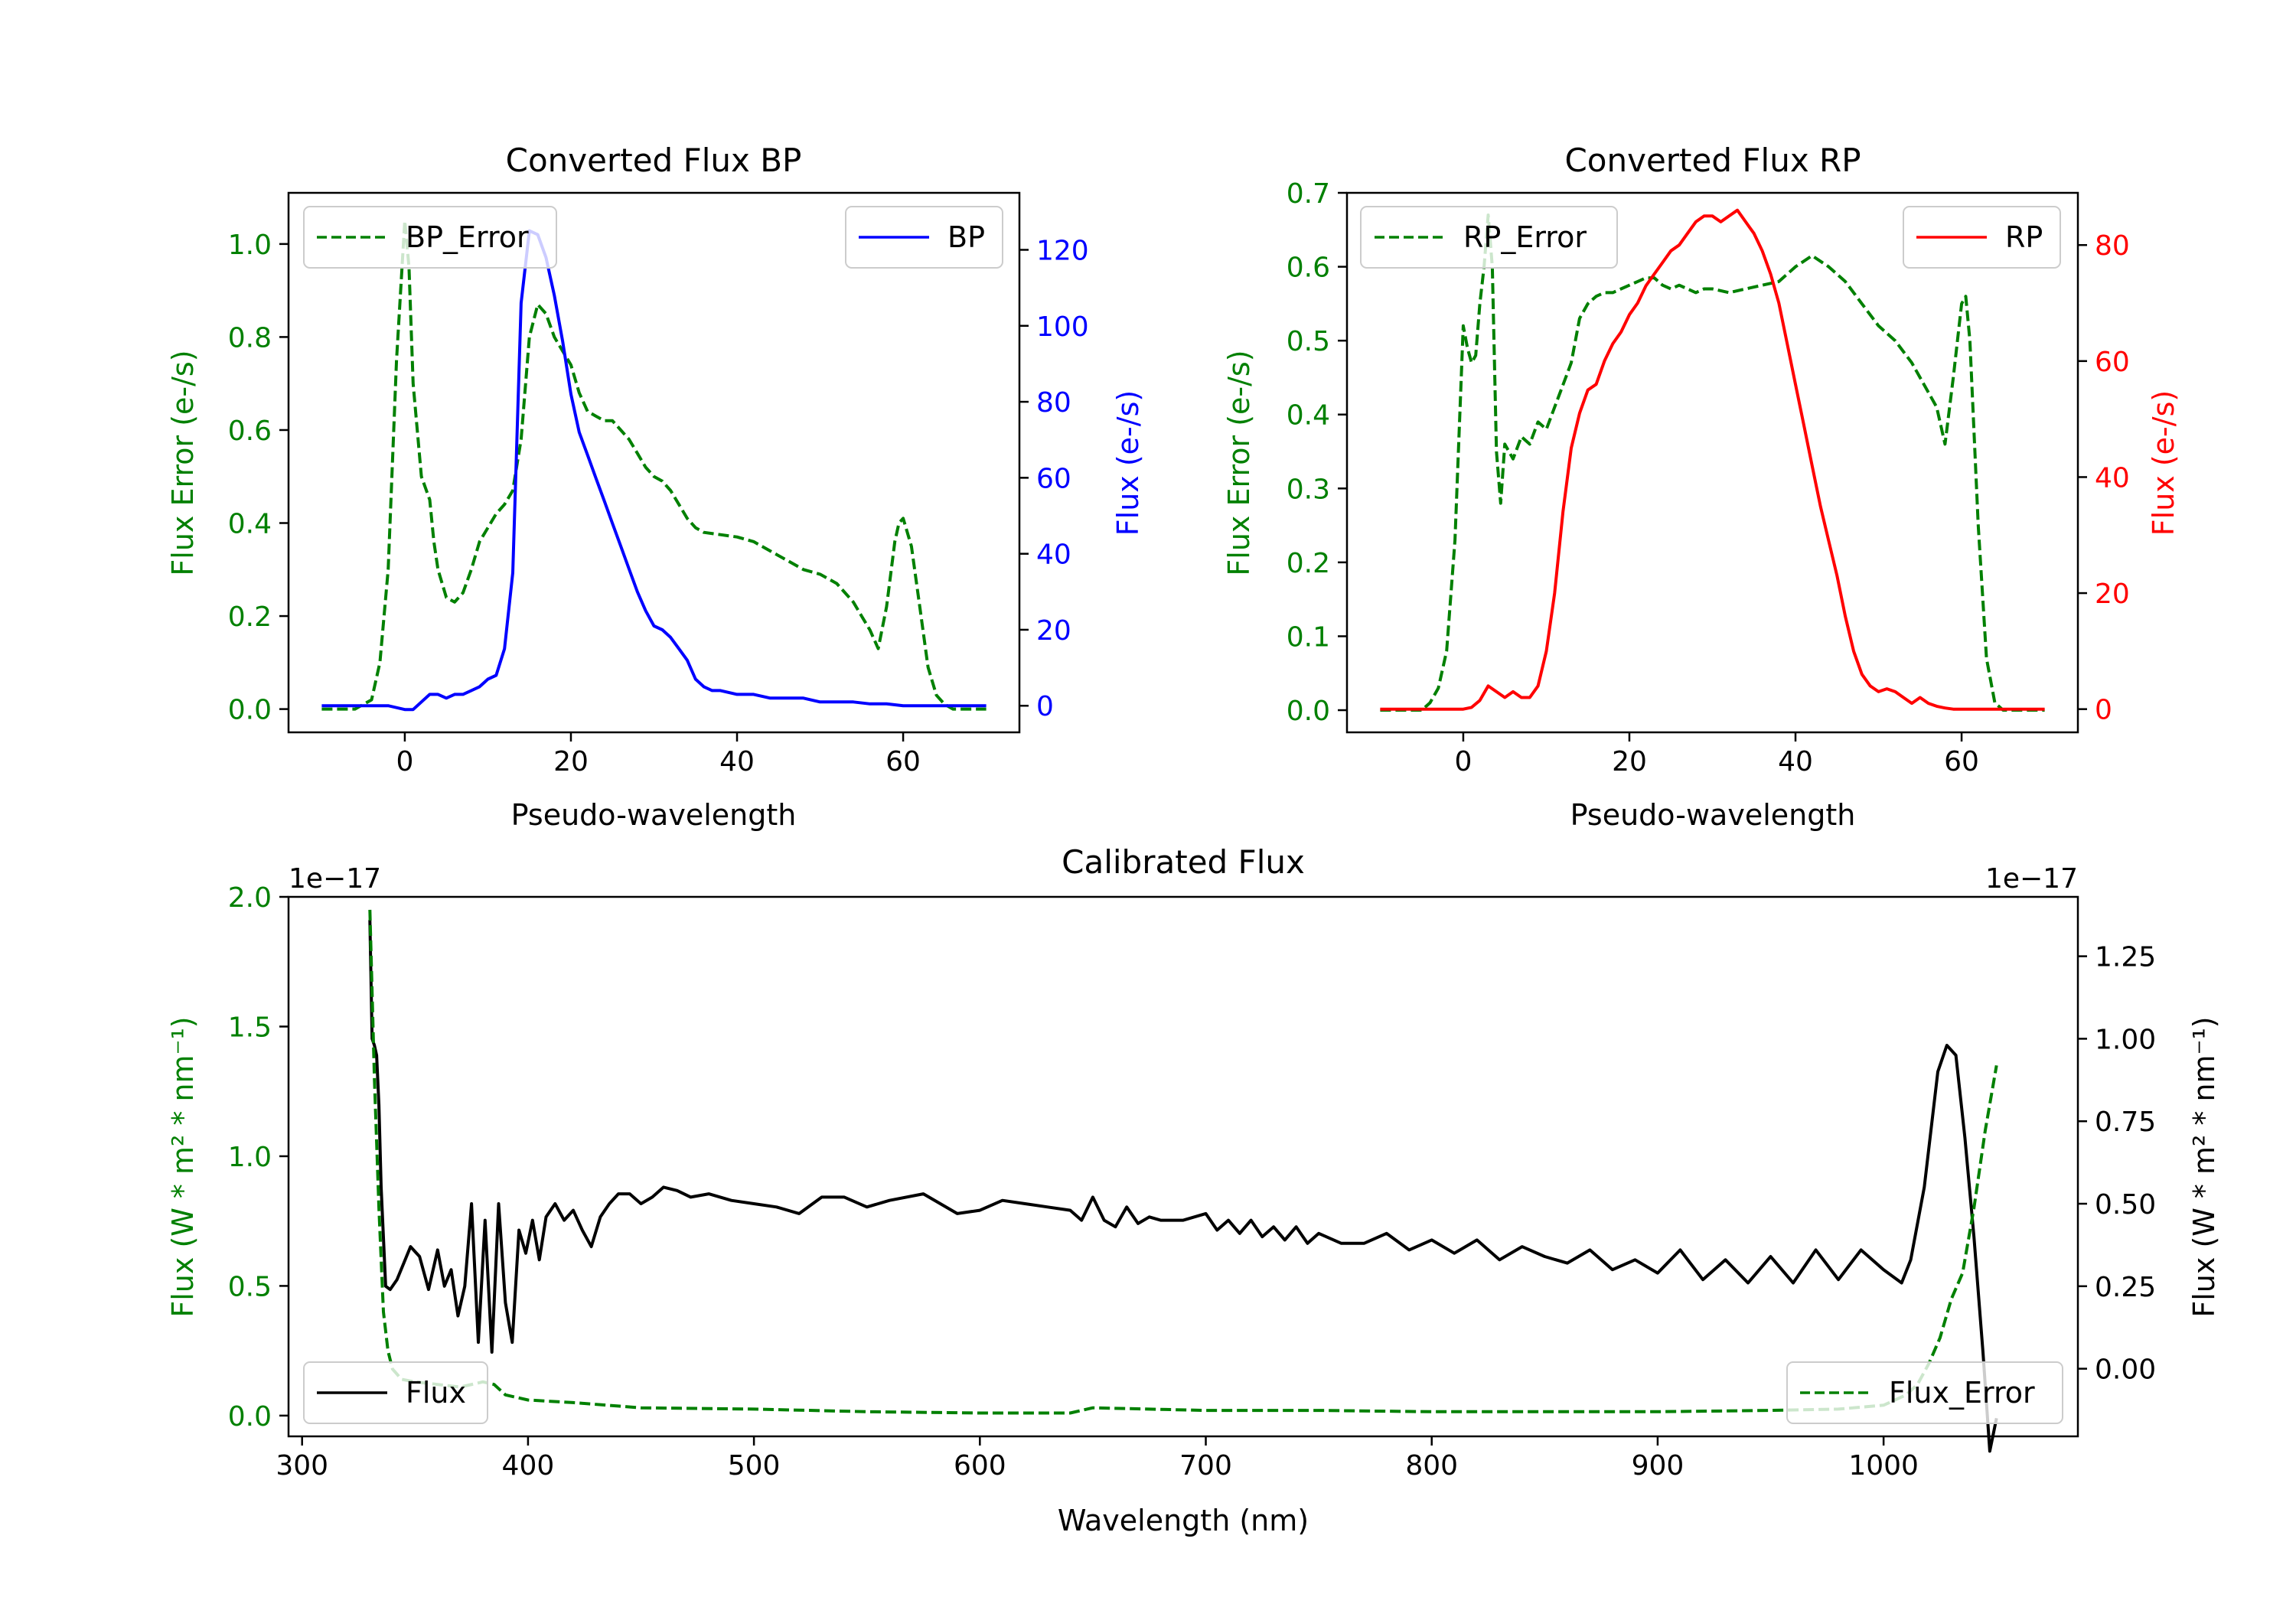  What do you see at coordinates (754, 1466) in the screenshot?
I see `cal-x-tick-label: 500` at bounding box center [754, 1466].